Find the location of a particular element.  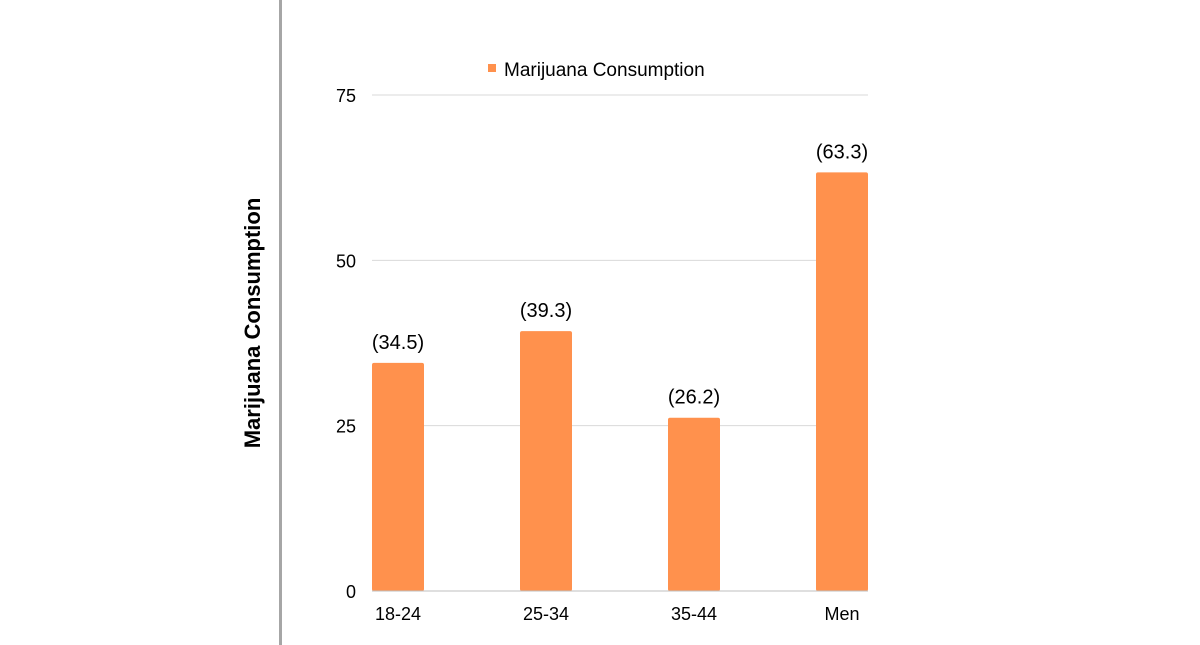

data-label: (39.3) is located at coordinates (546, 311).